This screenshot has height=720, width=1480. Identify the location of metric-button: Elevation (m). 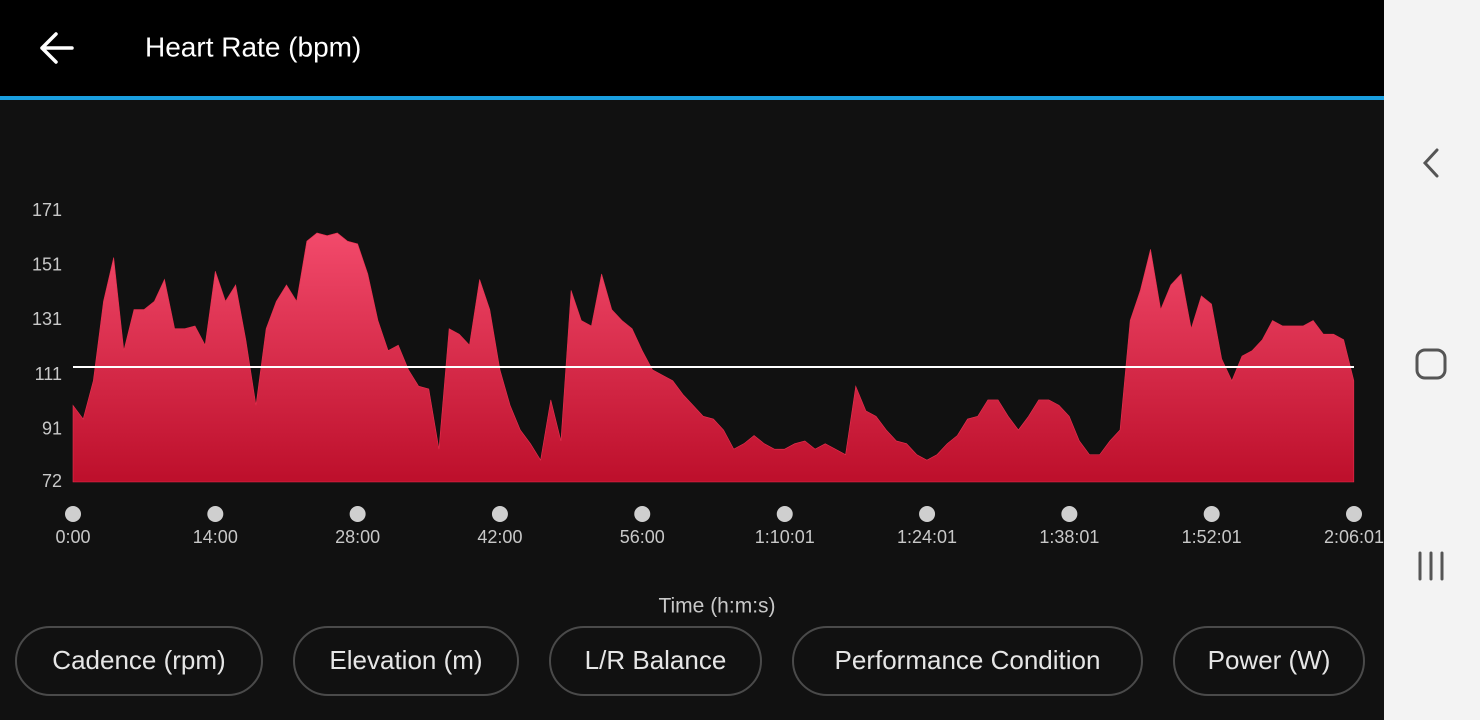
(406, 661).